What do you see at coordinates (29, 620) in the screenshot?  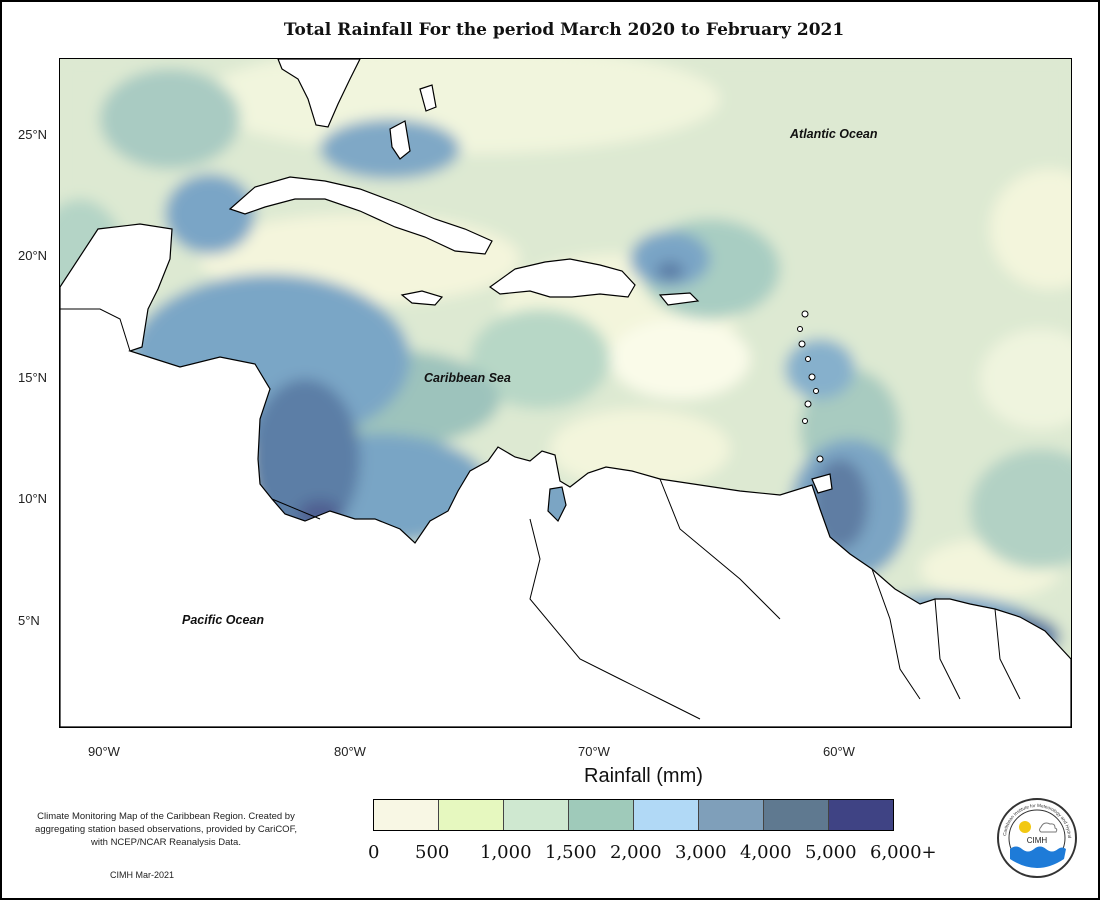 I see `lat-label: 5°N` at bounding box center [29, 620].